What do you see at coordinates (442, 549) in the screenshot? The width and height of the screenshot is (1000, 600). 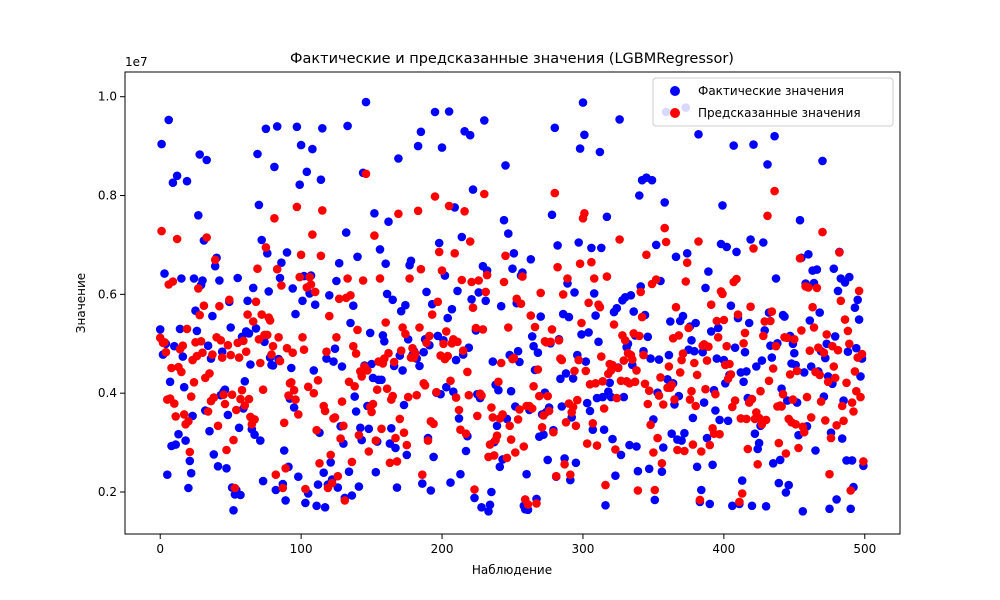 I see `x-tick-label: 200` at bounding box center [442, 549].